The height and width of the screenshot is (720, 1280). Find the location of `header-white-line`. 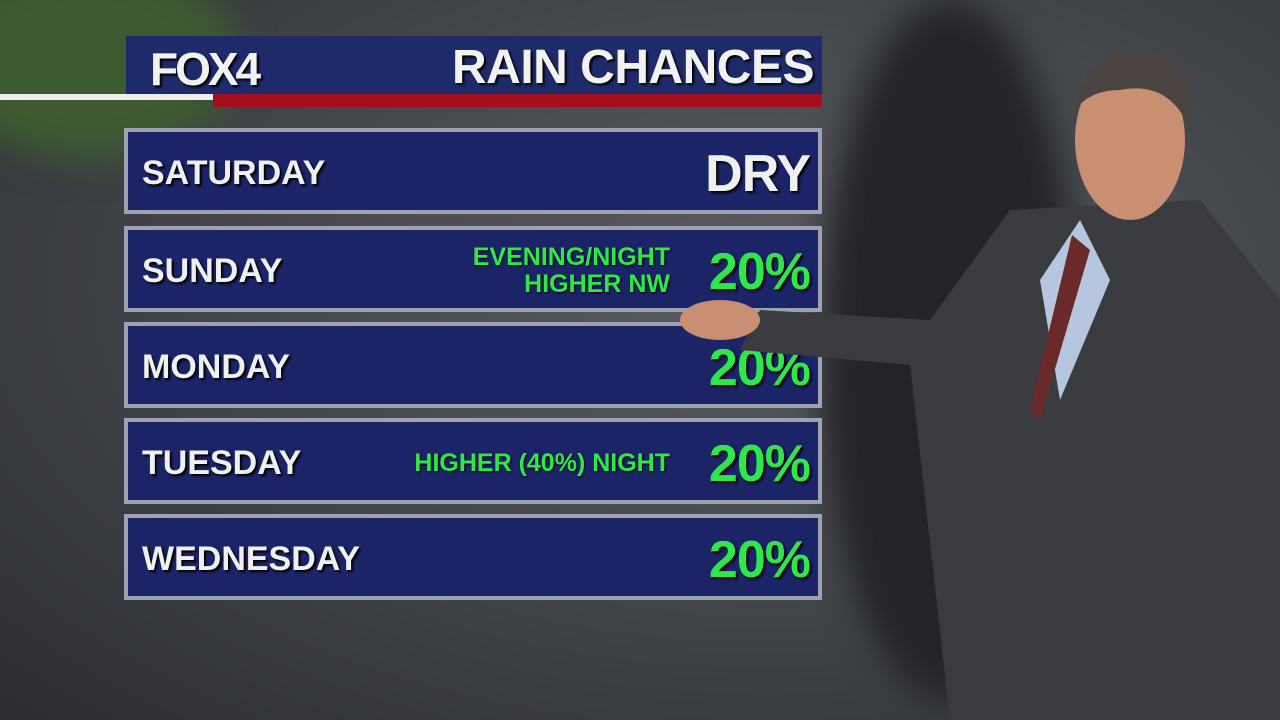

header-white-line is located at coordinates (106, 97).